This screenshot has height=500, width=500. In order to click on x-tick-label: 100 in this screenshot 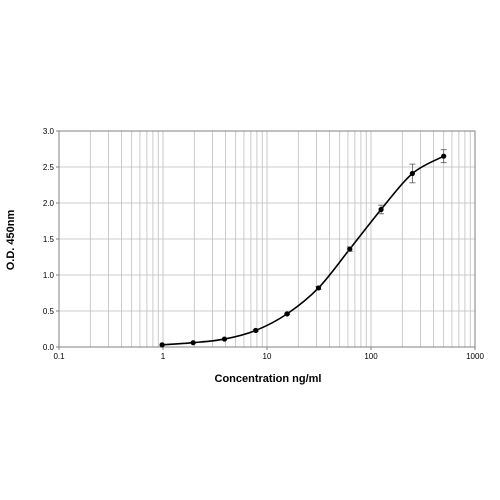, I will do `click(371, 356)`.